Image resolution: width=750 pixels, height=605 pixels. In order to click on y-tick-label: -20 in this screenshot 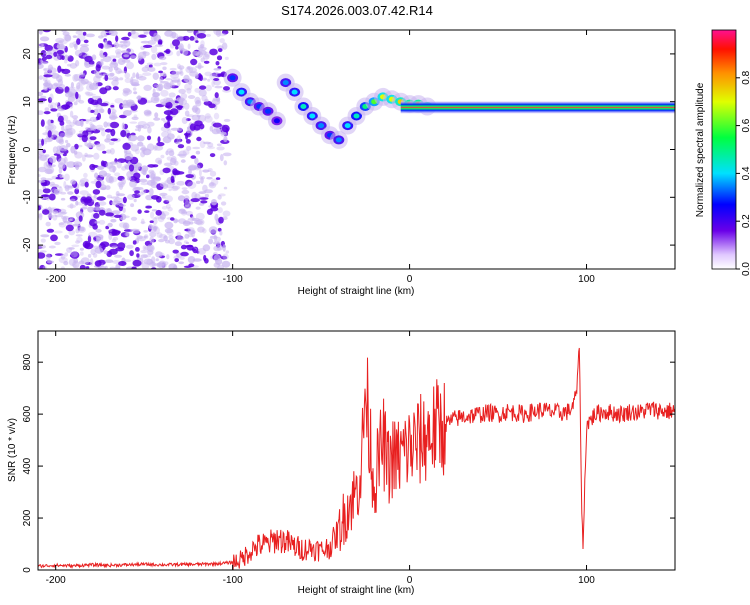, I will do `click(27, 244)`.